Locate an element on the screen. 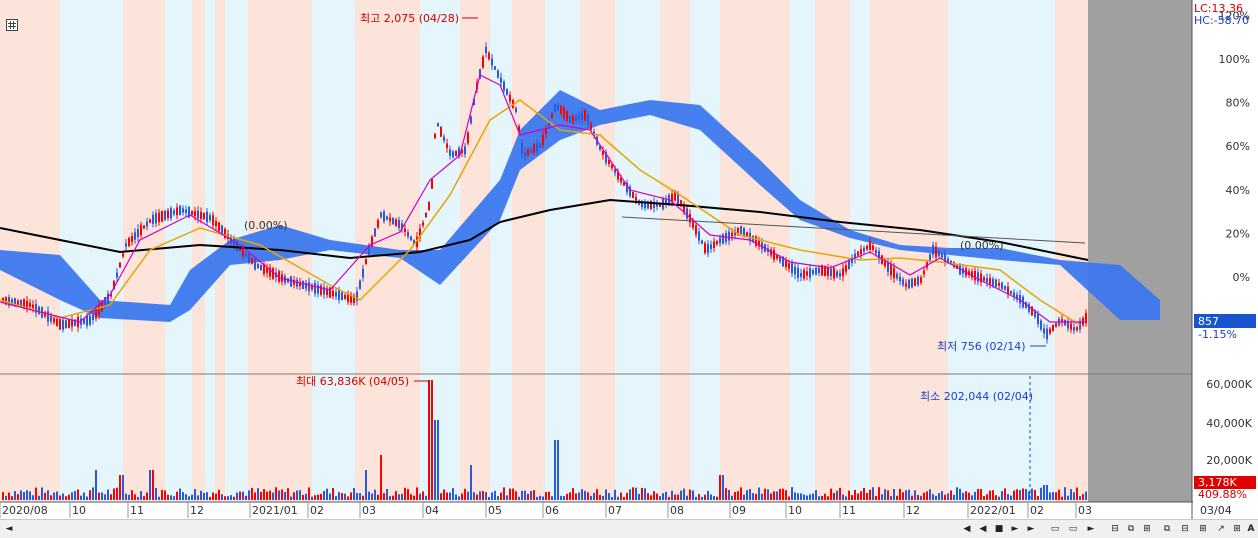 This screenshot has height=538, width=1258. scroll-right-button: ► is located at coordinates (1091, 529).